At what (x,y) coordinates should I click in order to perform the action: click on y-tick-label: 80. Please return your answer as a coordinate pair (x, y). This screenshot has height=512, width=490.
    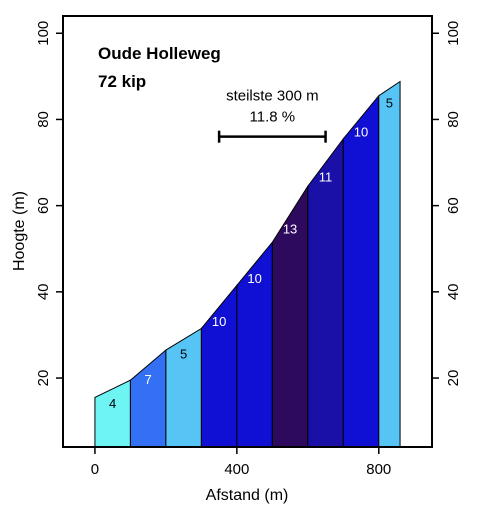
    Looking at the image, I should click on (43, 119).